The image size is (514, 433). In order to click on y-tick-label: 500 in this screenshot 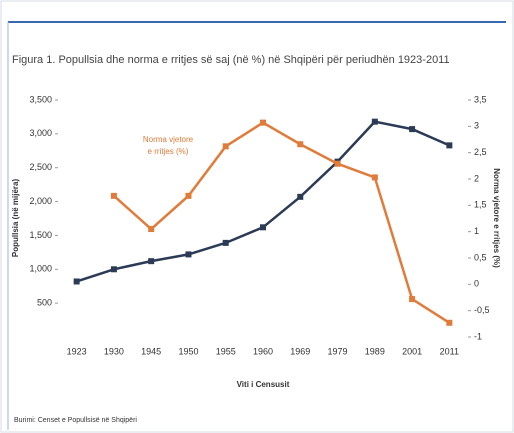, I will do `click(44, 303)`.